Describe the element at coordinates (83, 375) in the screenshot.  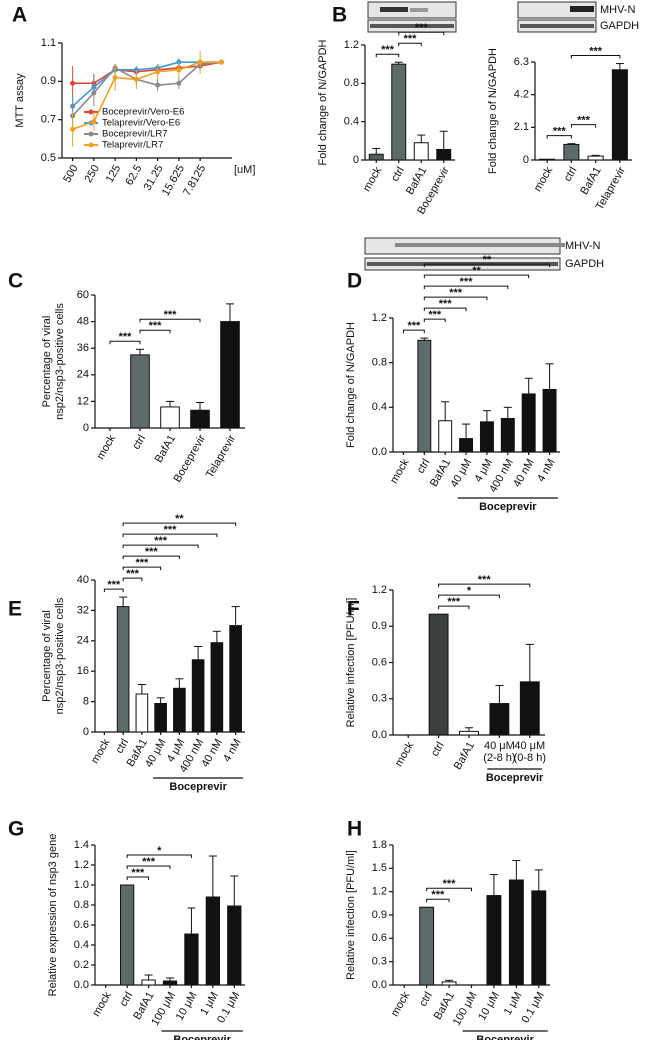
I see `y-tick-label: 24` at that location.